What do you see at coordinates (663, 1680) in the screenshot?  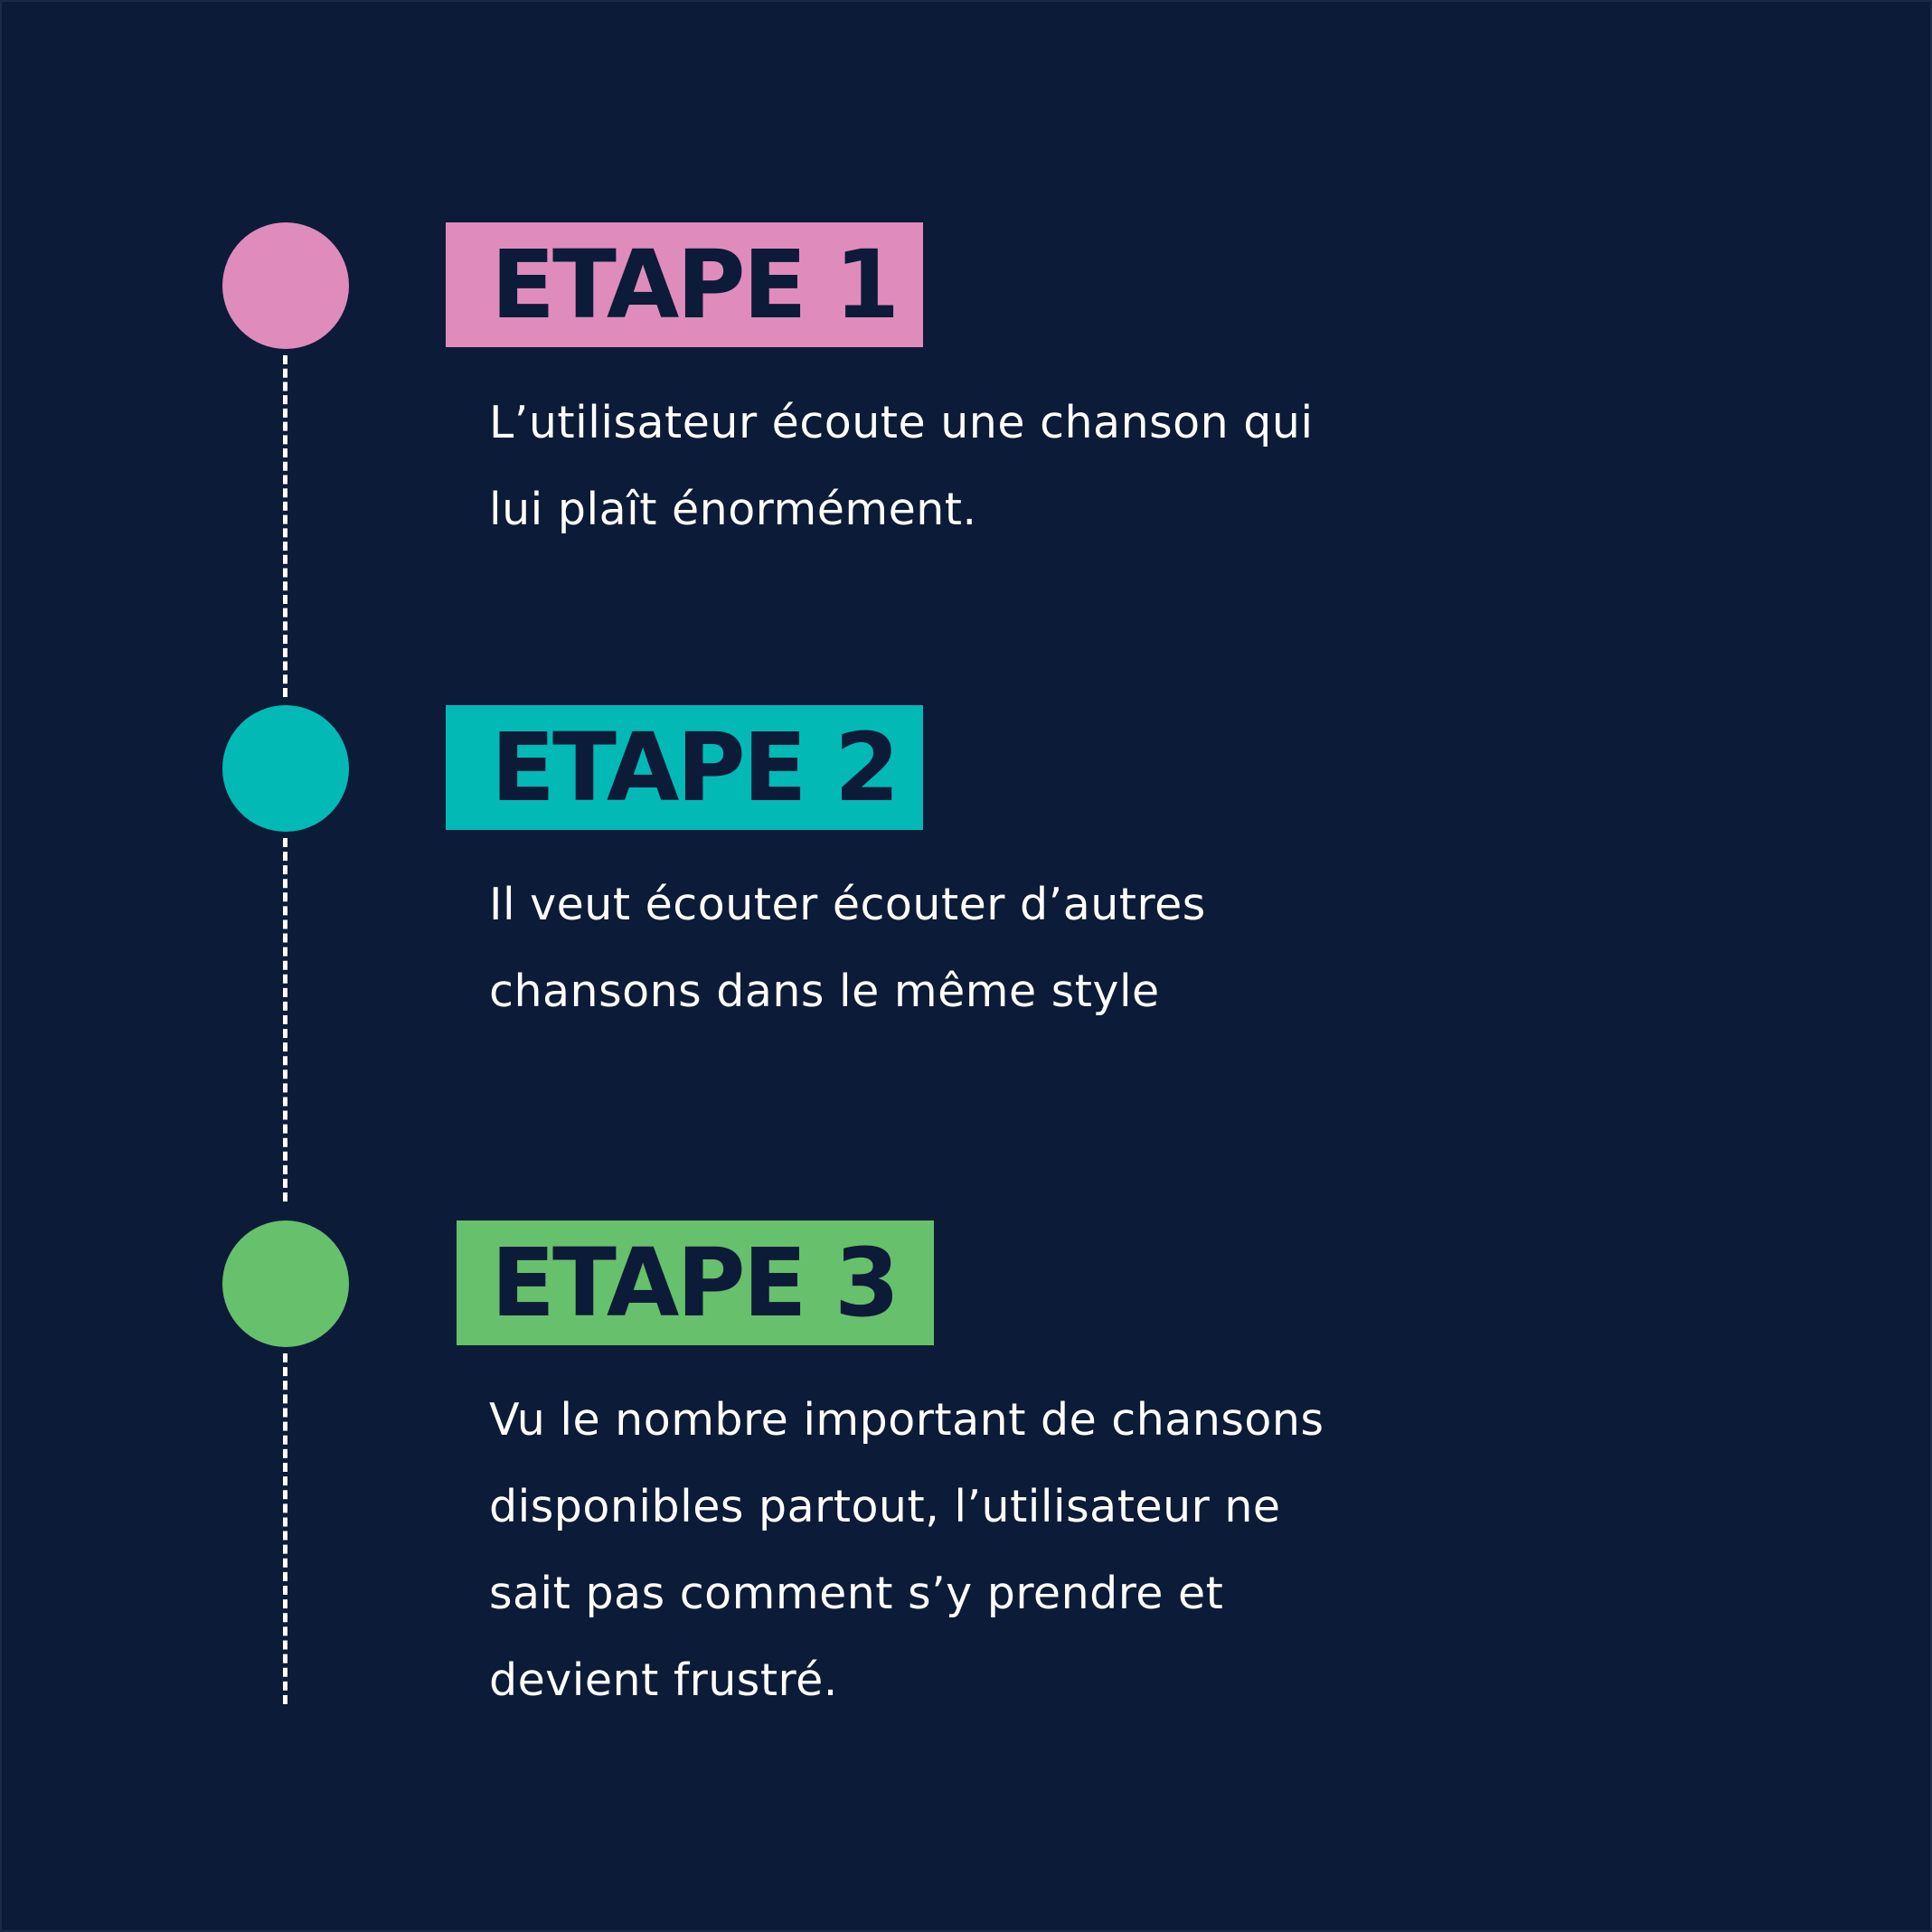 I see `step-3-description-line-4: devient frustré.` at bounding box center [663, 1680].